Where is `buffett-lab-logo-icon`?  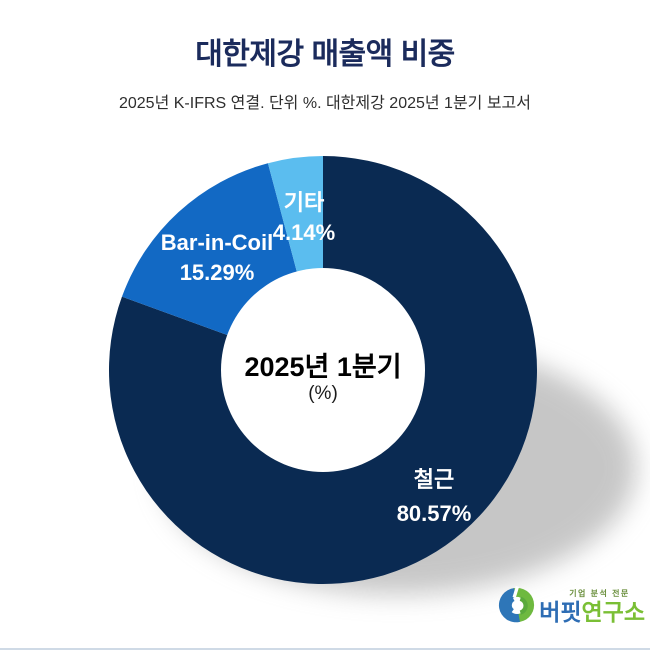
buffett-lab-logo-icon is located at coordinates (517, 604).